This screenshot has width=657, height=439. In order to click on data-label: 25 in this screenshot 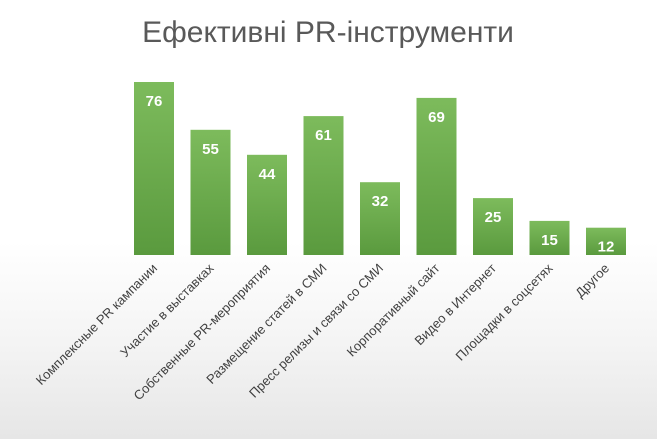, I will do `click(493, 217)`.